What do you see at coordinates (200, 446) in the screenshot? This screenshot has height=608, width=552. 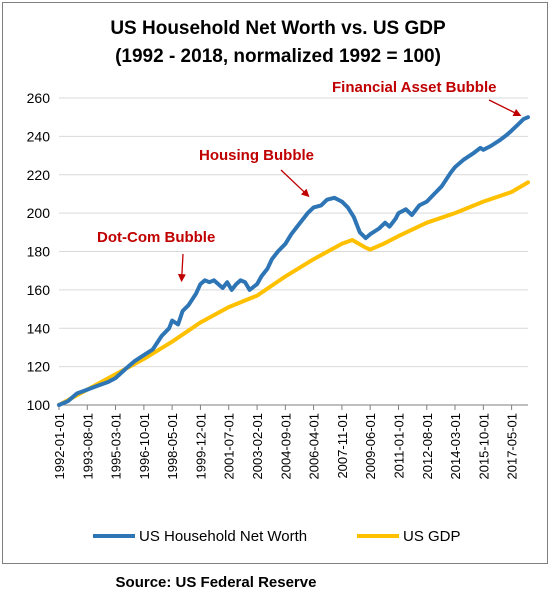 I see `x-tick-label: 1999-12-01` at bounding box center [200, 446].